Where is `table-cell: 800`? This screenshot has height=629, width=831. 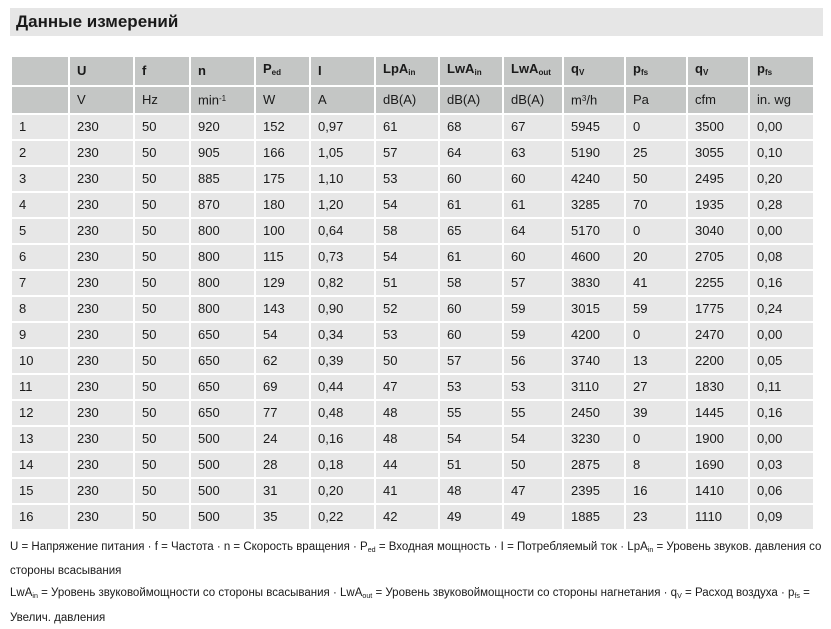
table-cell: 800 is located at coordinates (222, 256).